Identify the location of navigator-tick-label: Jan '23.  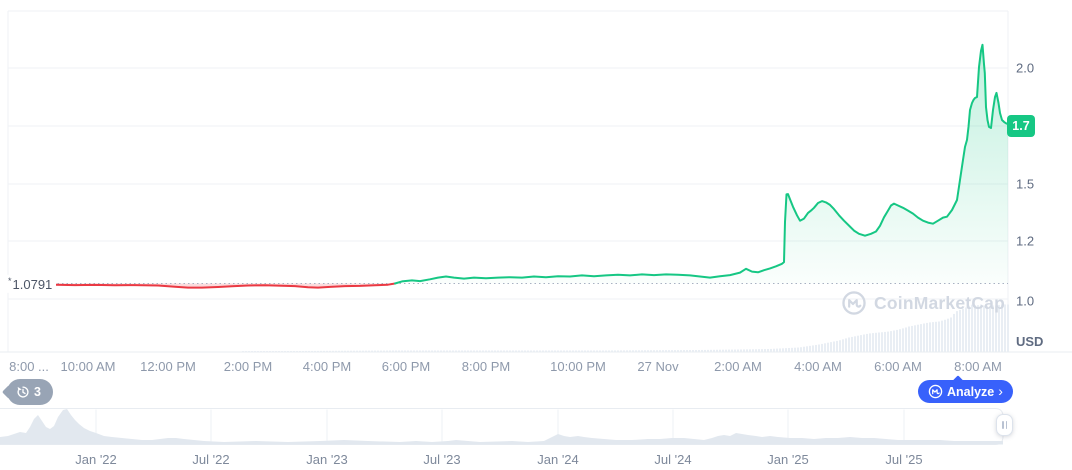
(327, 459).